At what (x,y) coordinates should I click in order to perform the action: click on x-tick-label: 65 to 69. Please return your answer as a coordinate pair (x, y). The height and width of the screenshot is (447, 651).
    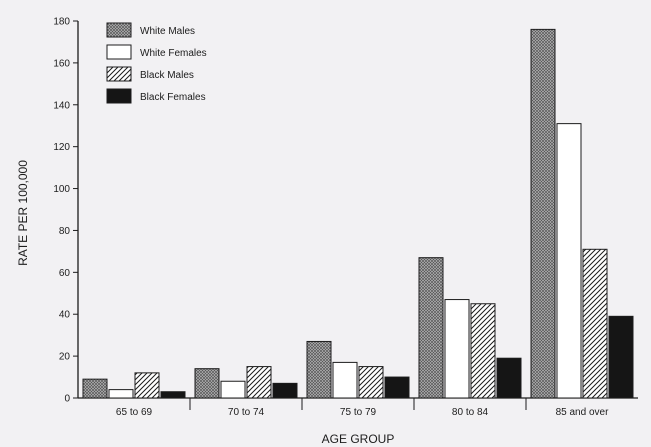
    Looking at the image, I should click on (134, 412).